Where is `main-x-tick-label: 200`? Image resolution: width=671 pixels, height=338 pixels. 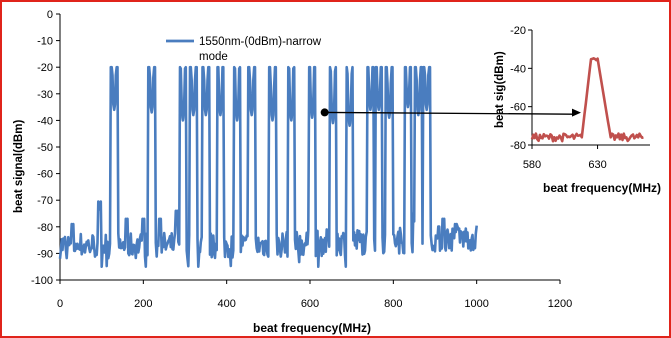
main-x-tick-label: 200 is located at coordinates (143, 304).